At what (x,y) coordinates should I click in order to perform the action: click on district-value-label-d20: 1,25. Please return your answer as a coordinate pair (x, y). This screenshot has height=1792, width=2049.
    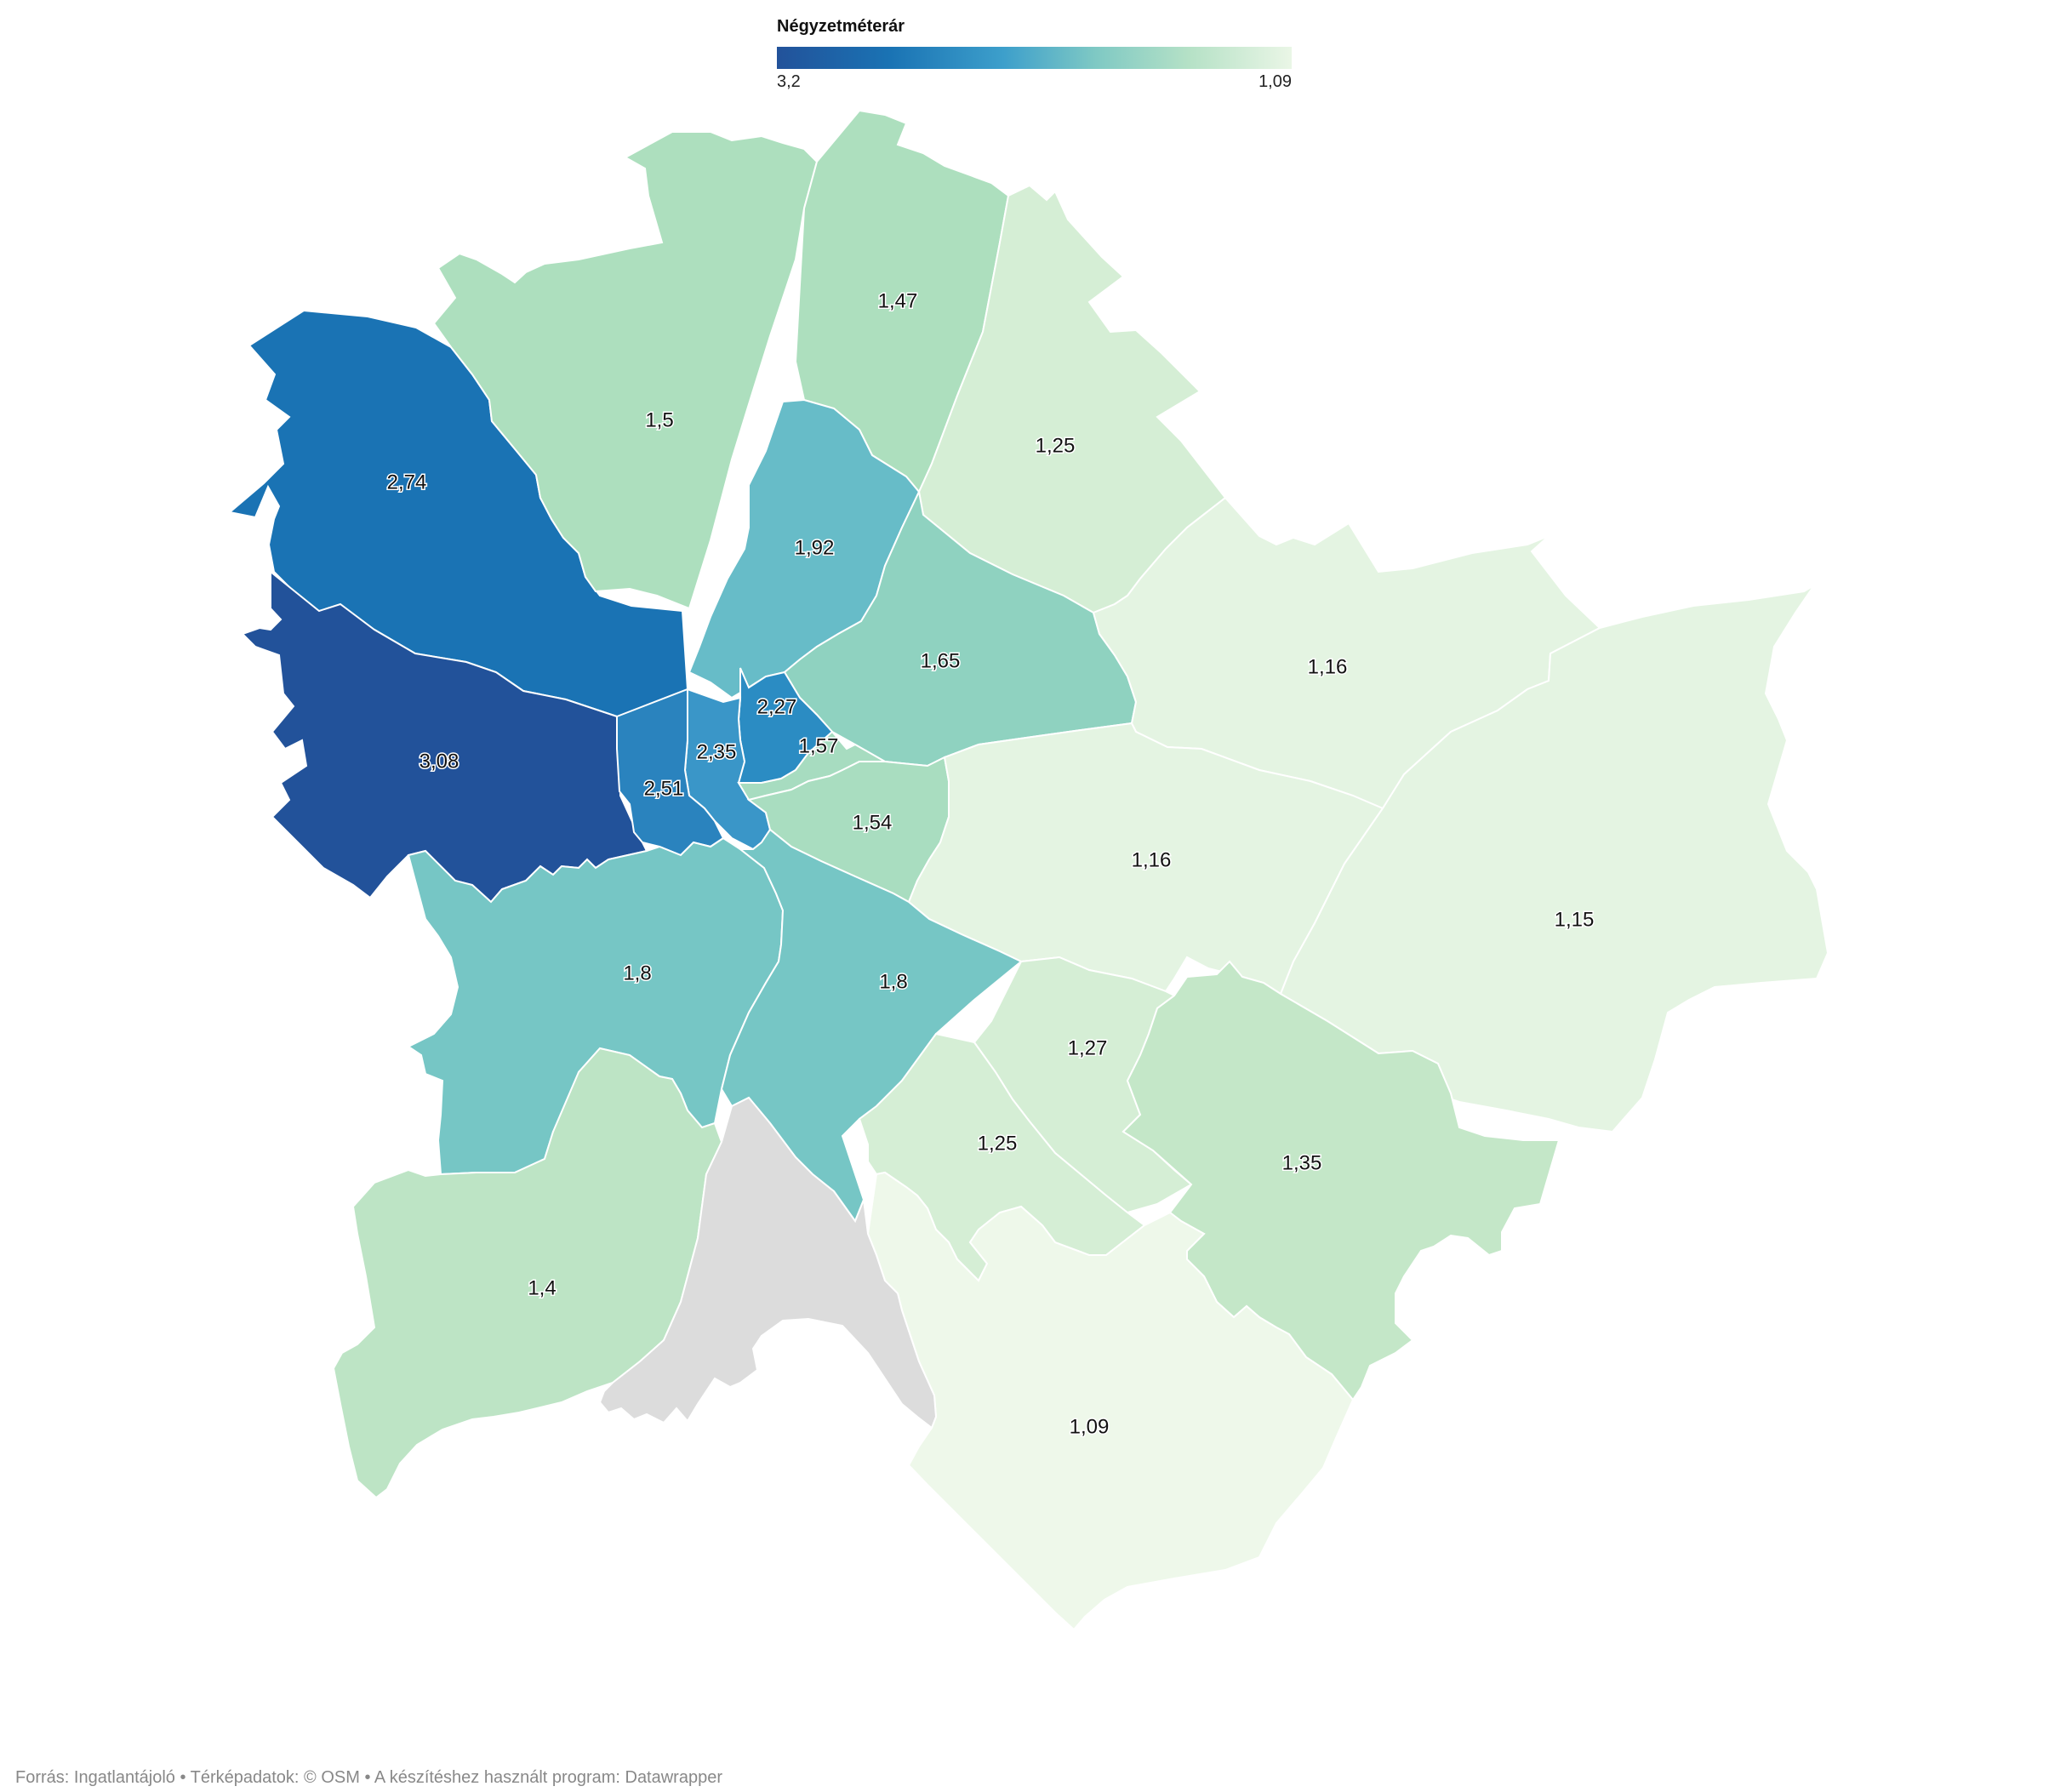
    Looking at the image, I should click on (998, 1143).